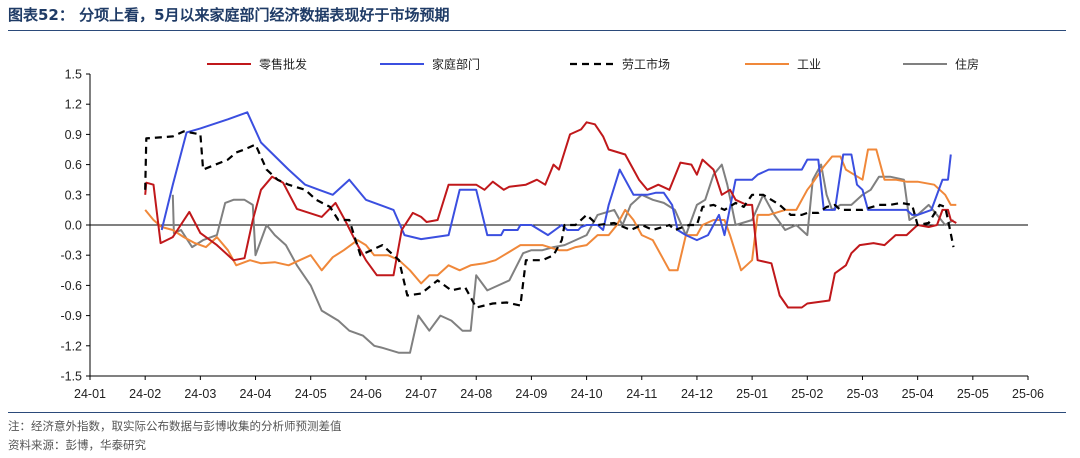  Describe the element at coordinates (71, 286) in the screenshot. I see `y-tick-label: -0.6` at that location.